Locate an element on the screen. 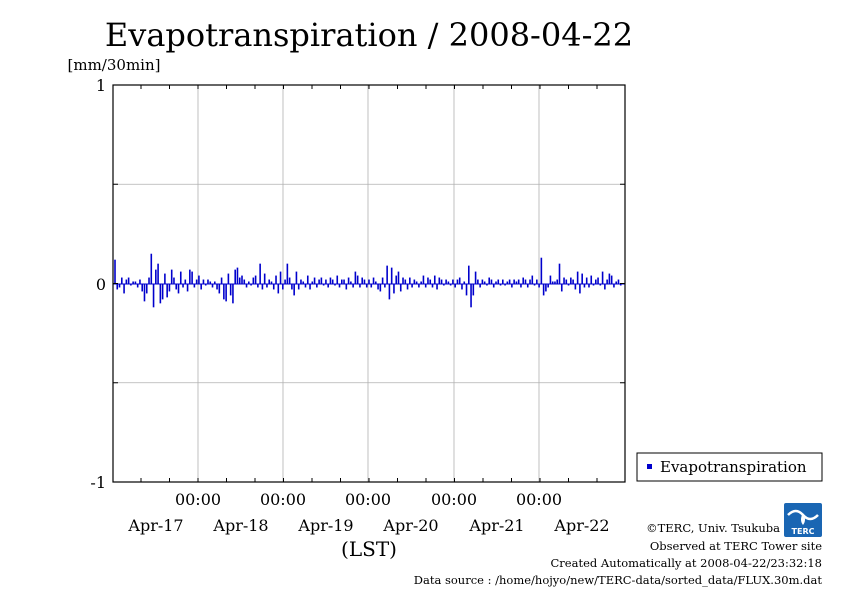  legend-label: Evapotranspiration is located at coordinates (733, 467).